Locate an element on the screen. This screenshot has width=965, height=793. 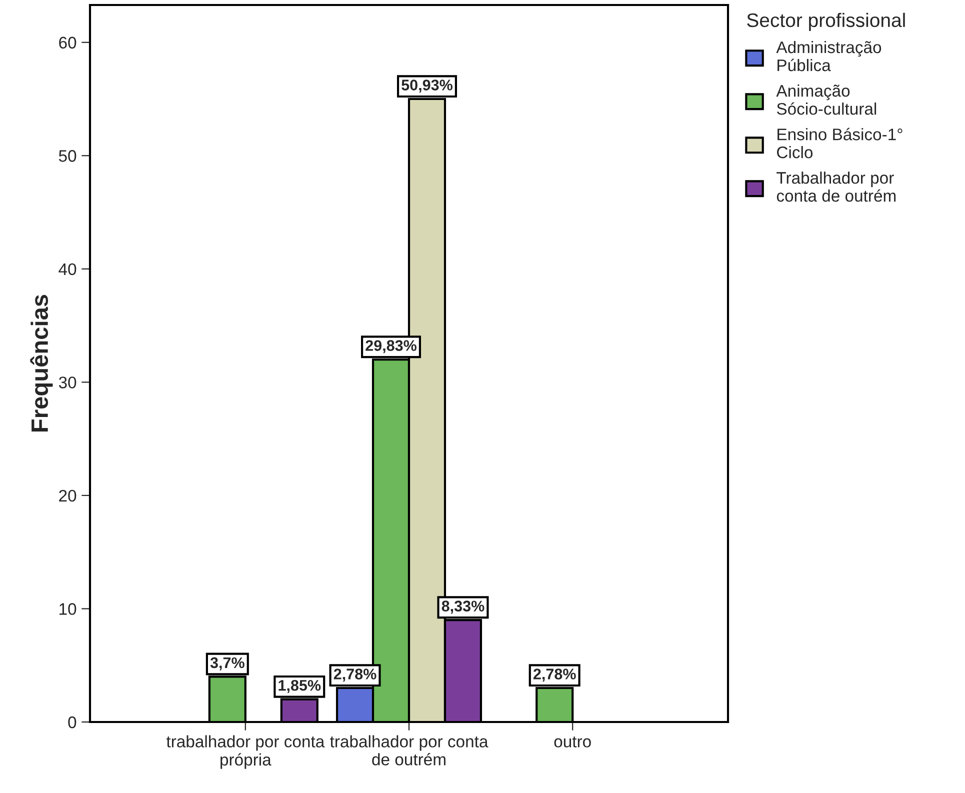
y-tick-label: 30 is located at coordinates (67, 382).